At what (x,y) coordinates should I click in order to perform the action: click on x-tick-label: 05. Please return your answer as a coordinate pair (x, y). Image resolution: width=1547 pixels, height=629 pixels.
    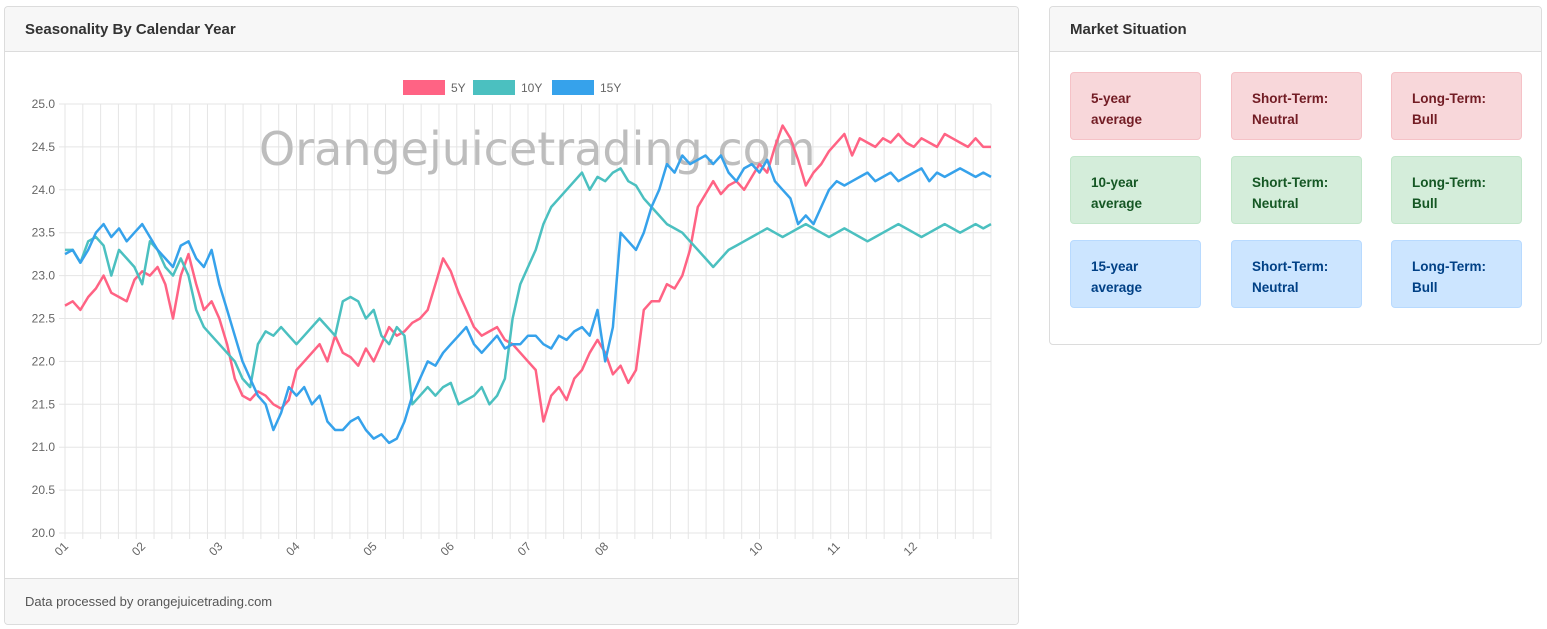
    Looking at the image, I should click on (370, 549).